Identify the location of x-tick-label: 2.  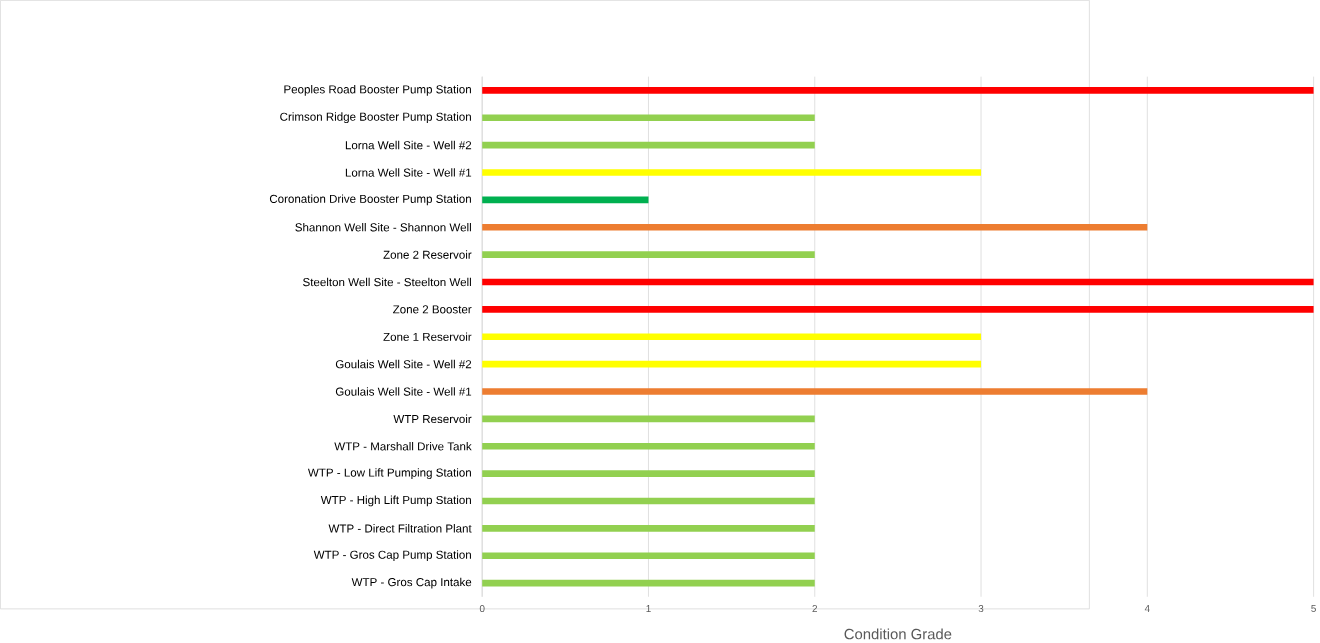
(815, 608).